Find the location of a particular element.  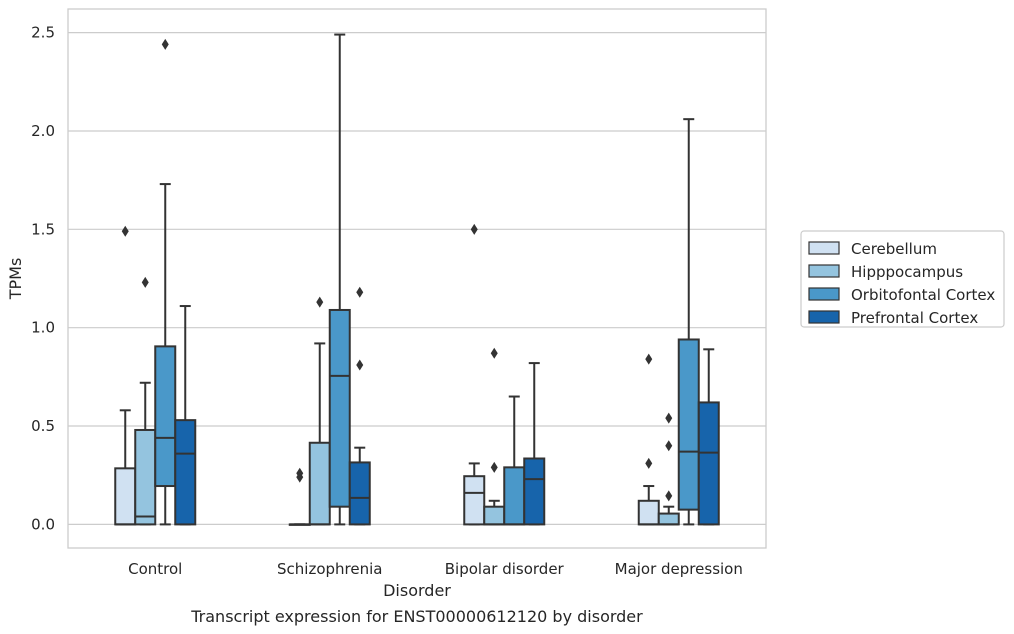

y-tick-label: 0.5 is located at coordinates (43, 426).